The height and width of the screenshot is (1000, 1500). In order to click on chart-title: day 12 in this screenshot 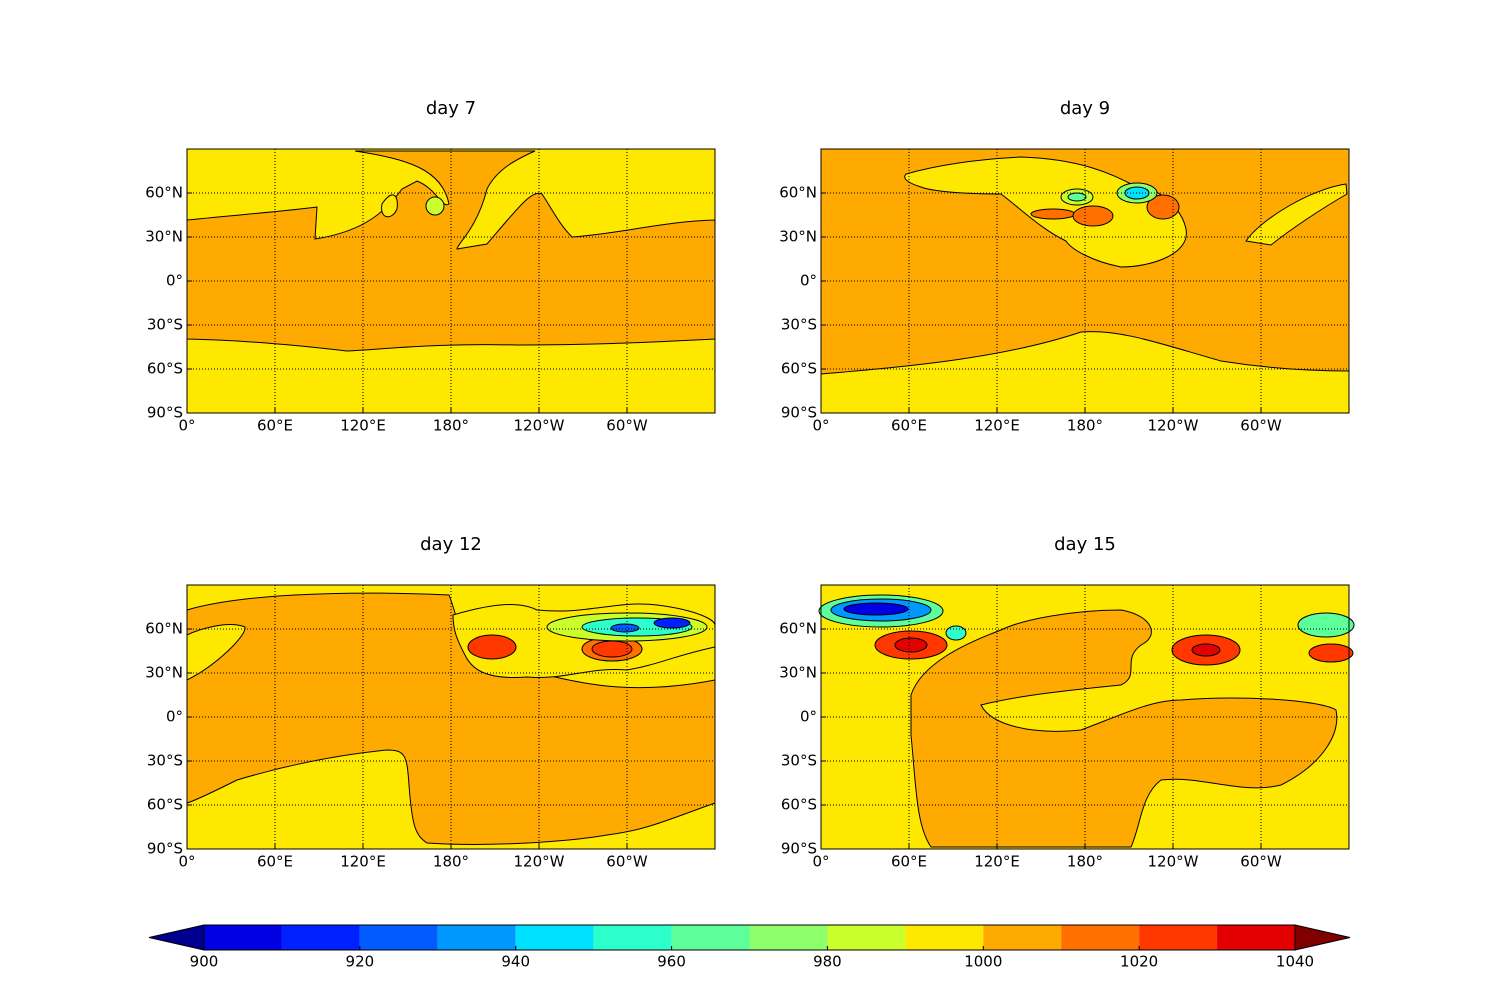, I will do `click(451, 544)`.